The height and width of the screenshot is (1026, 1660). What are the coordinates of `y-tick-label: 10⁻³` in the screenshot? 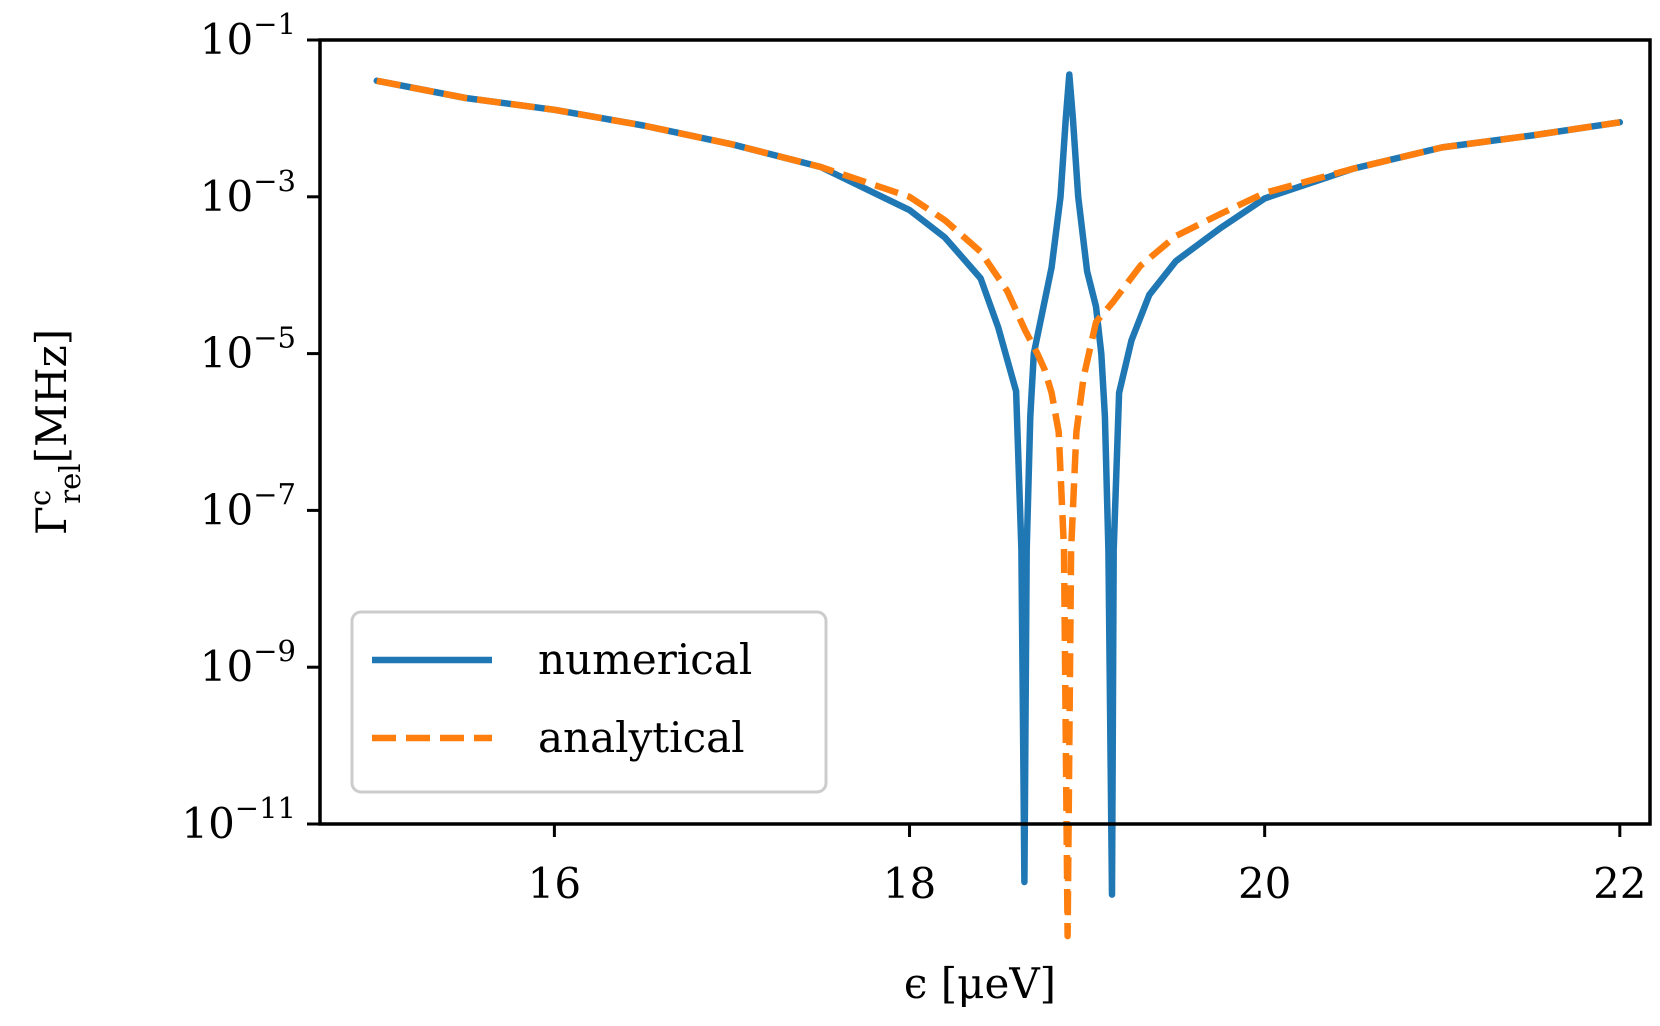 It's located at (248, 192).